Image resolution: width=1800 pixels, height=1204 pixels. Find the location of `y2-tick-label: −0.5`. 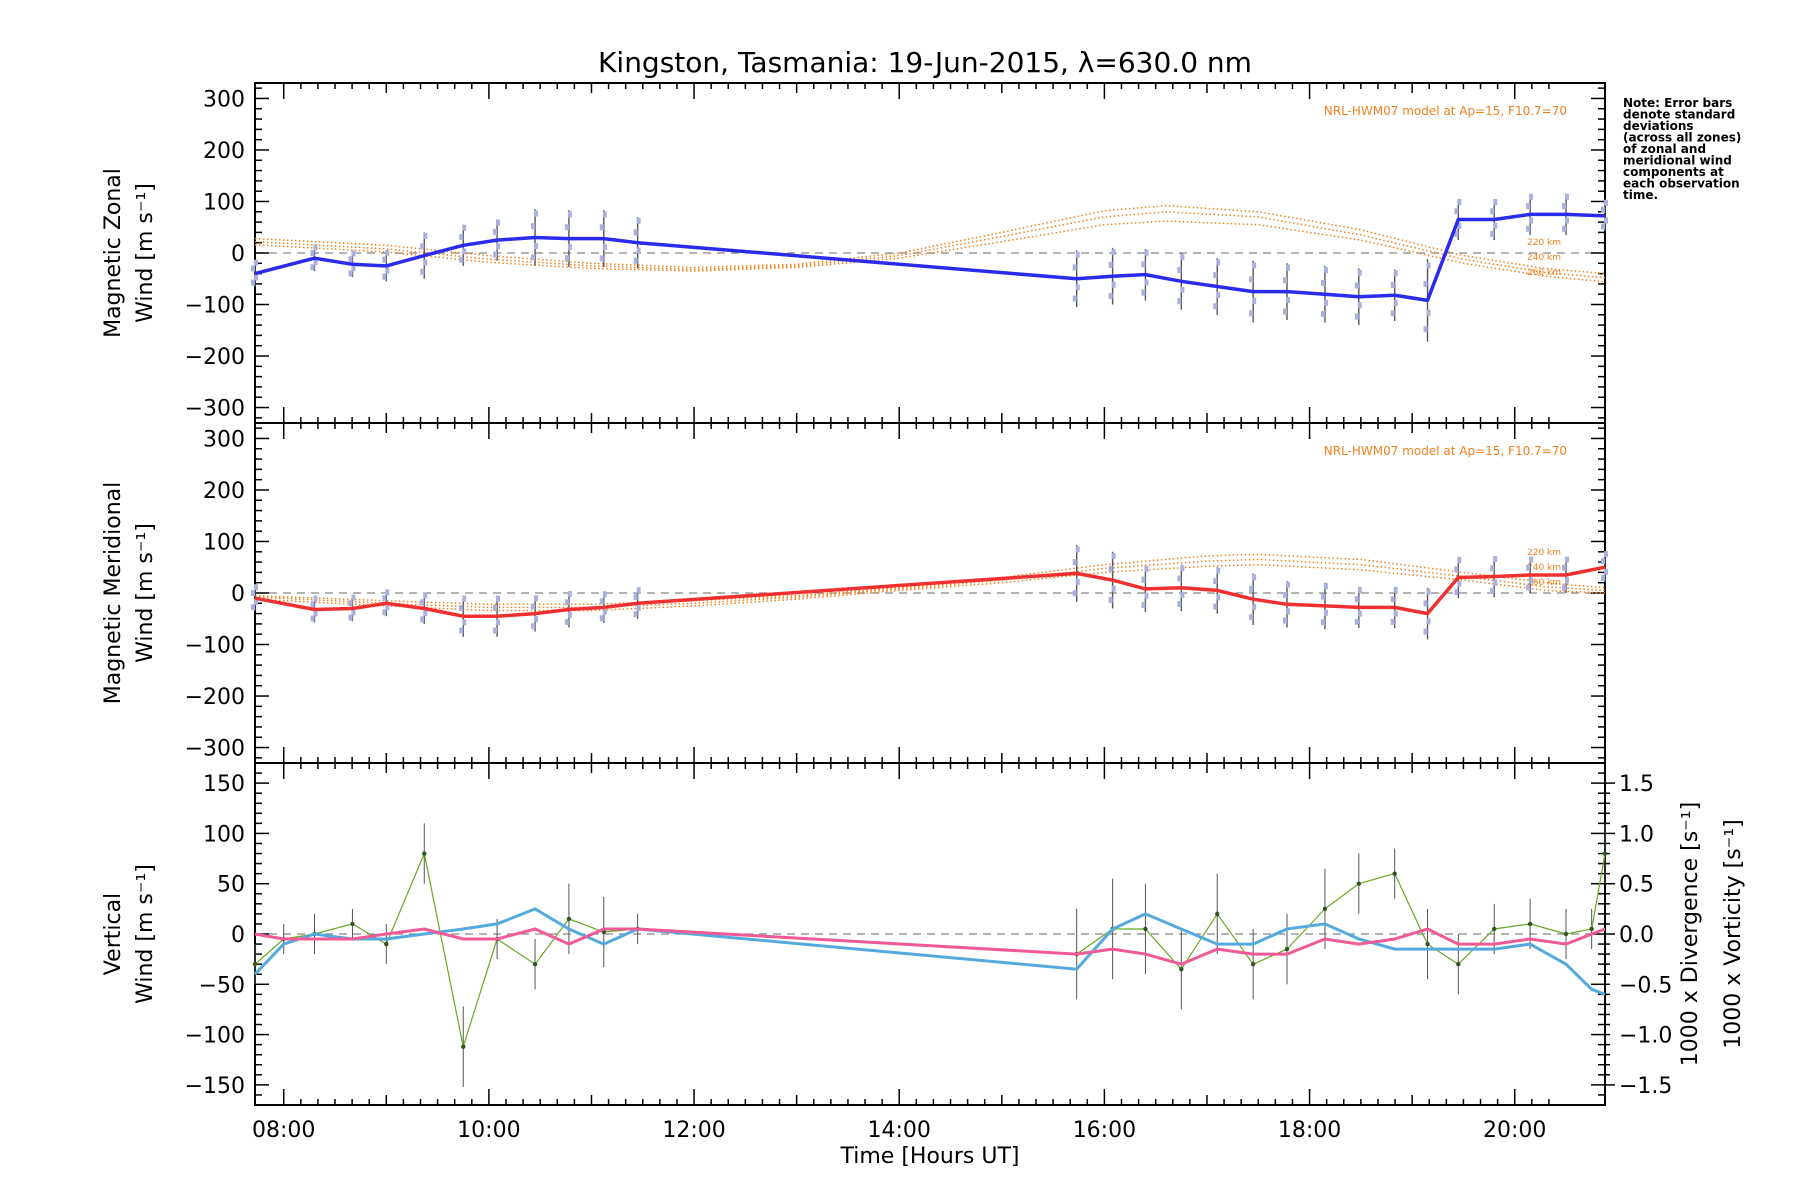

y2-tick-label: −0.5 is located at coordinates (1645, 985).